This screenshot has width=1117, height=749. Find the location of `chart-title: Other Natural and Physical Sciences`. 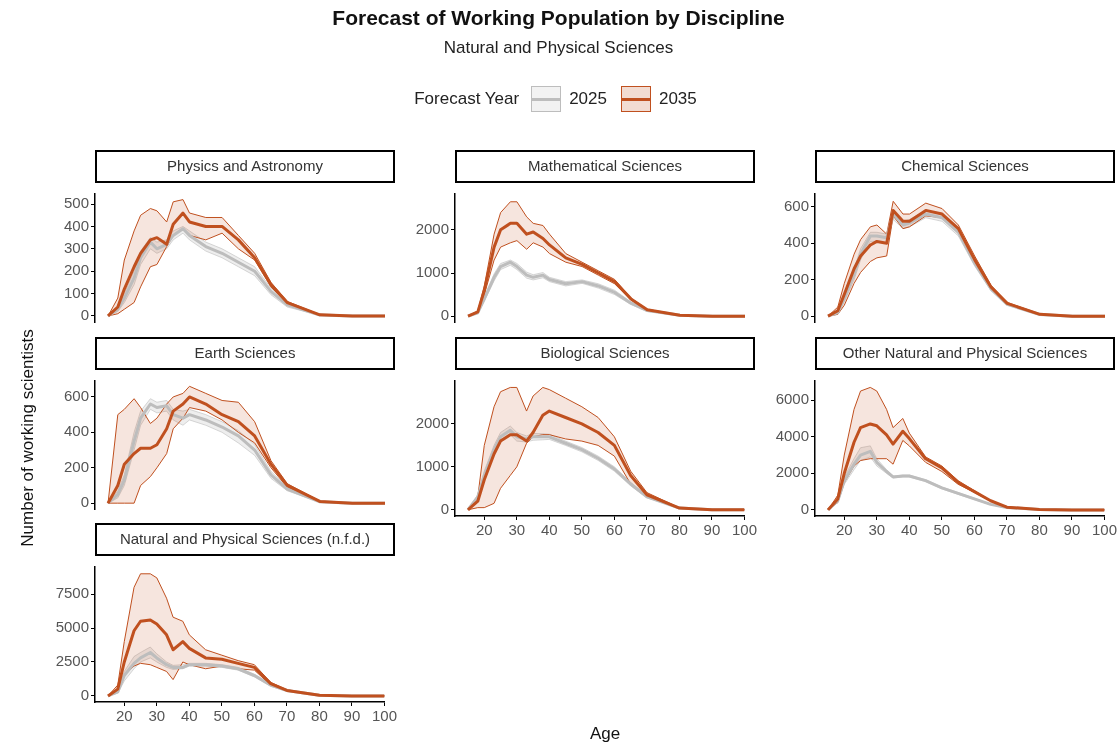

chart-title: Other Natural and Physical Sciences is located at coordinates (965, 353).